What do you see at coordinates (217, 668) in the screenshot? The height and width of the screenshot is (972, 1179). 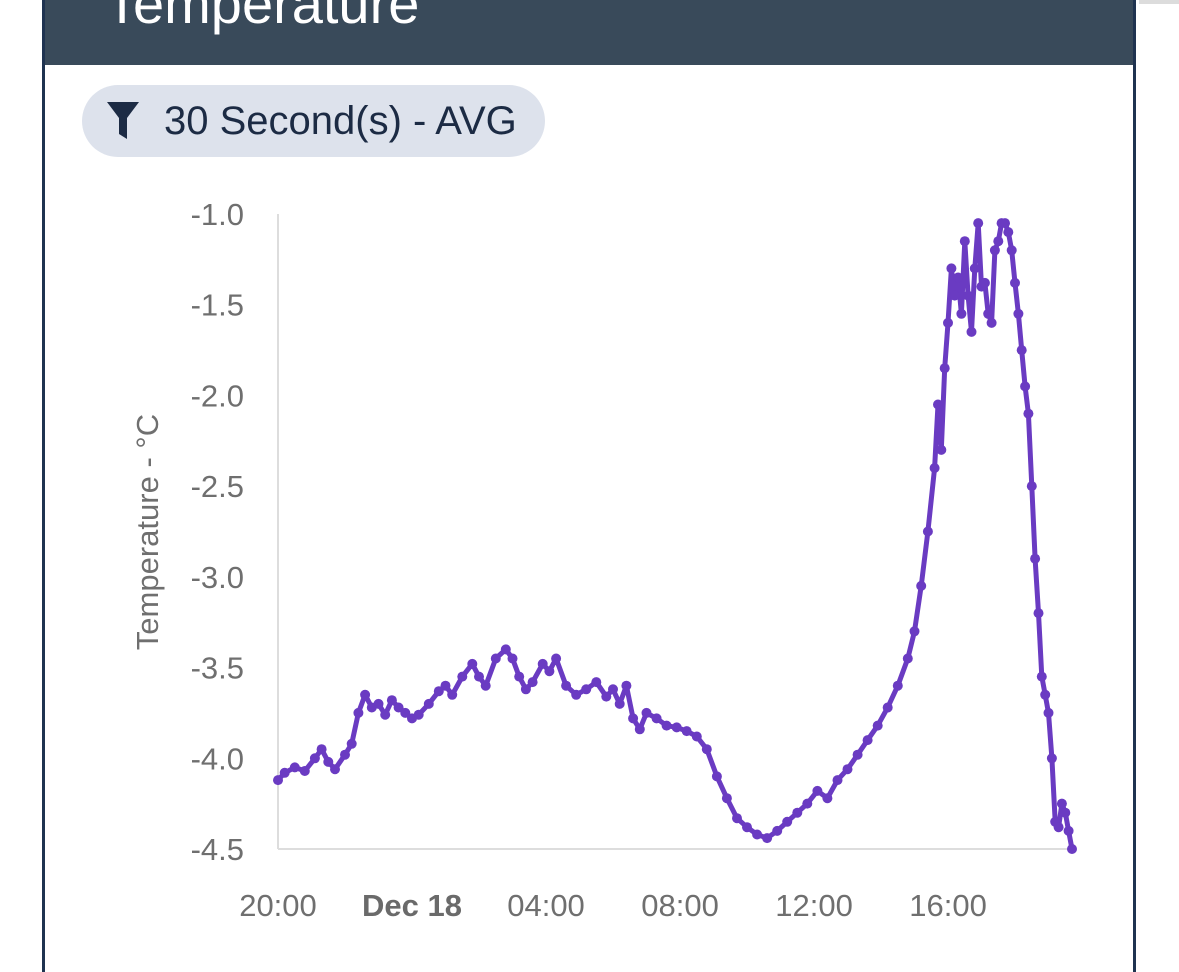 I see `y-tick-label: -3.5` at bounding box center [217, 668].